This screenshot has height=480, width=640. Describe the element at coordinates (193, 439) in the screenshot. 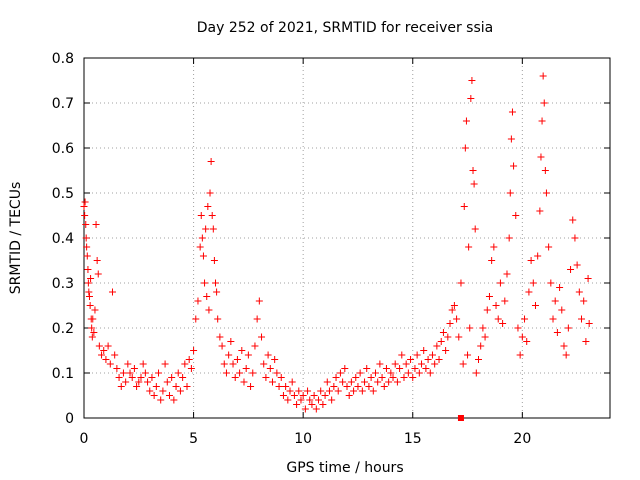

I see `x-tick-label: 5` at that location.